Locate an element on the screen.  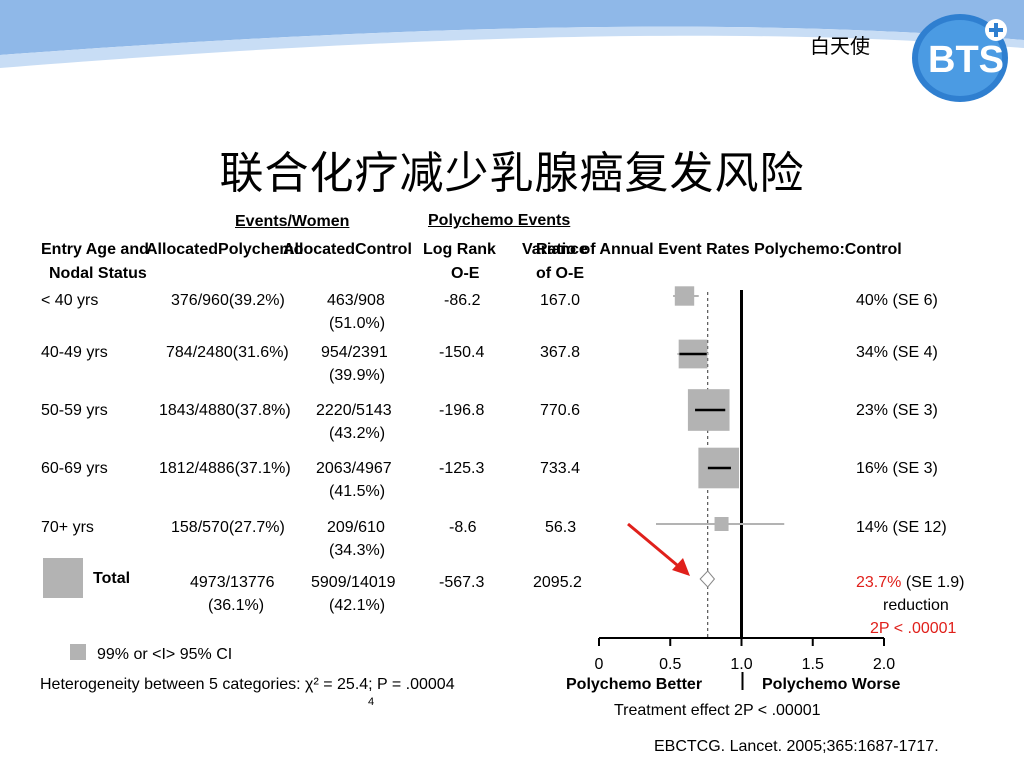
row-variance: 56.3 is located at coordinates (561, 527).